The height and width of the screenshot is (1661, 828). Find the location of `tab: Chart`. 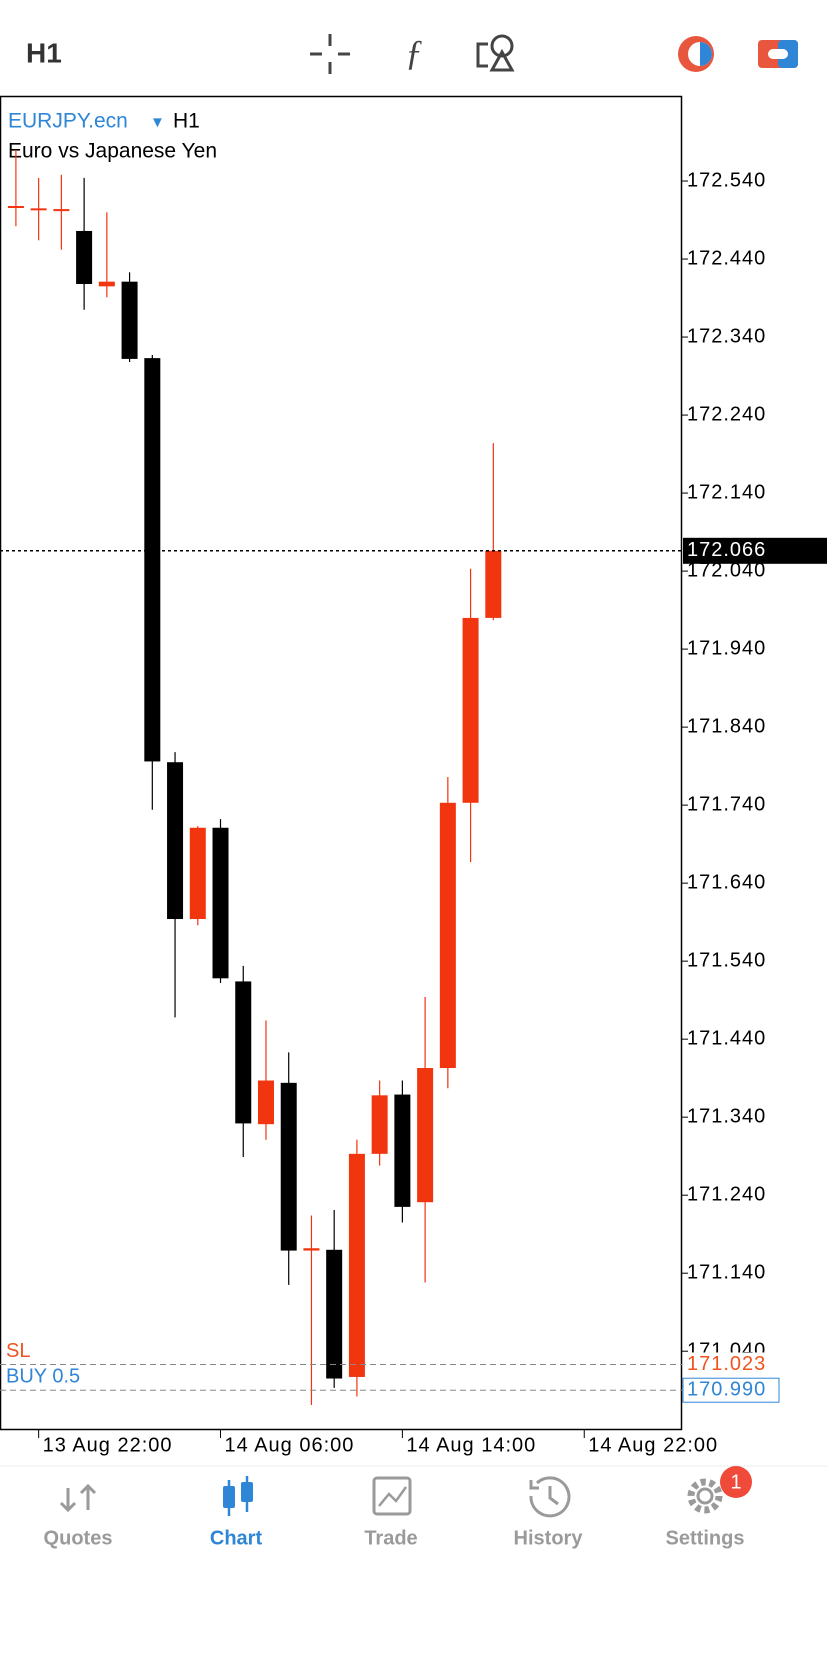

tab: Chart is located at coordinates (236, 1512).